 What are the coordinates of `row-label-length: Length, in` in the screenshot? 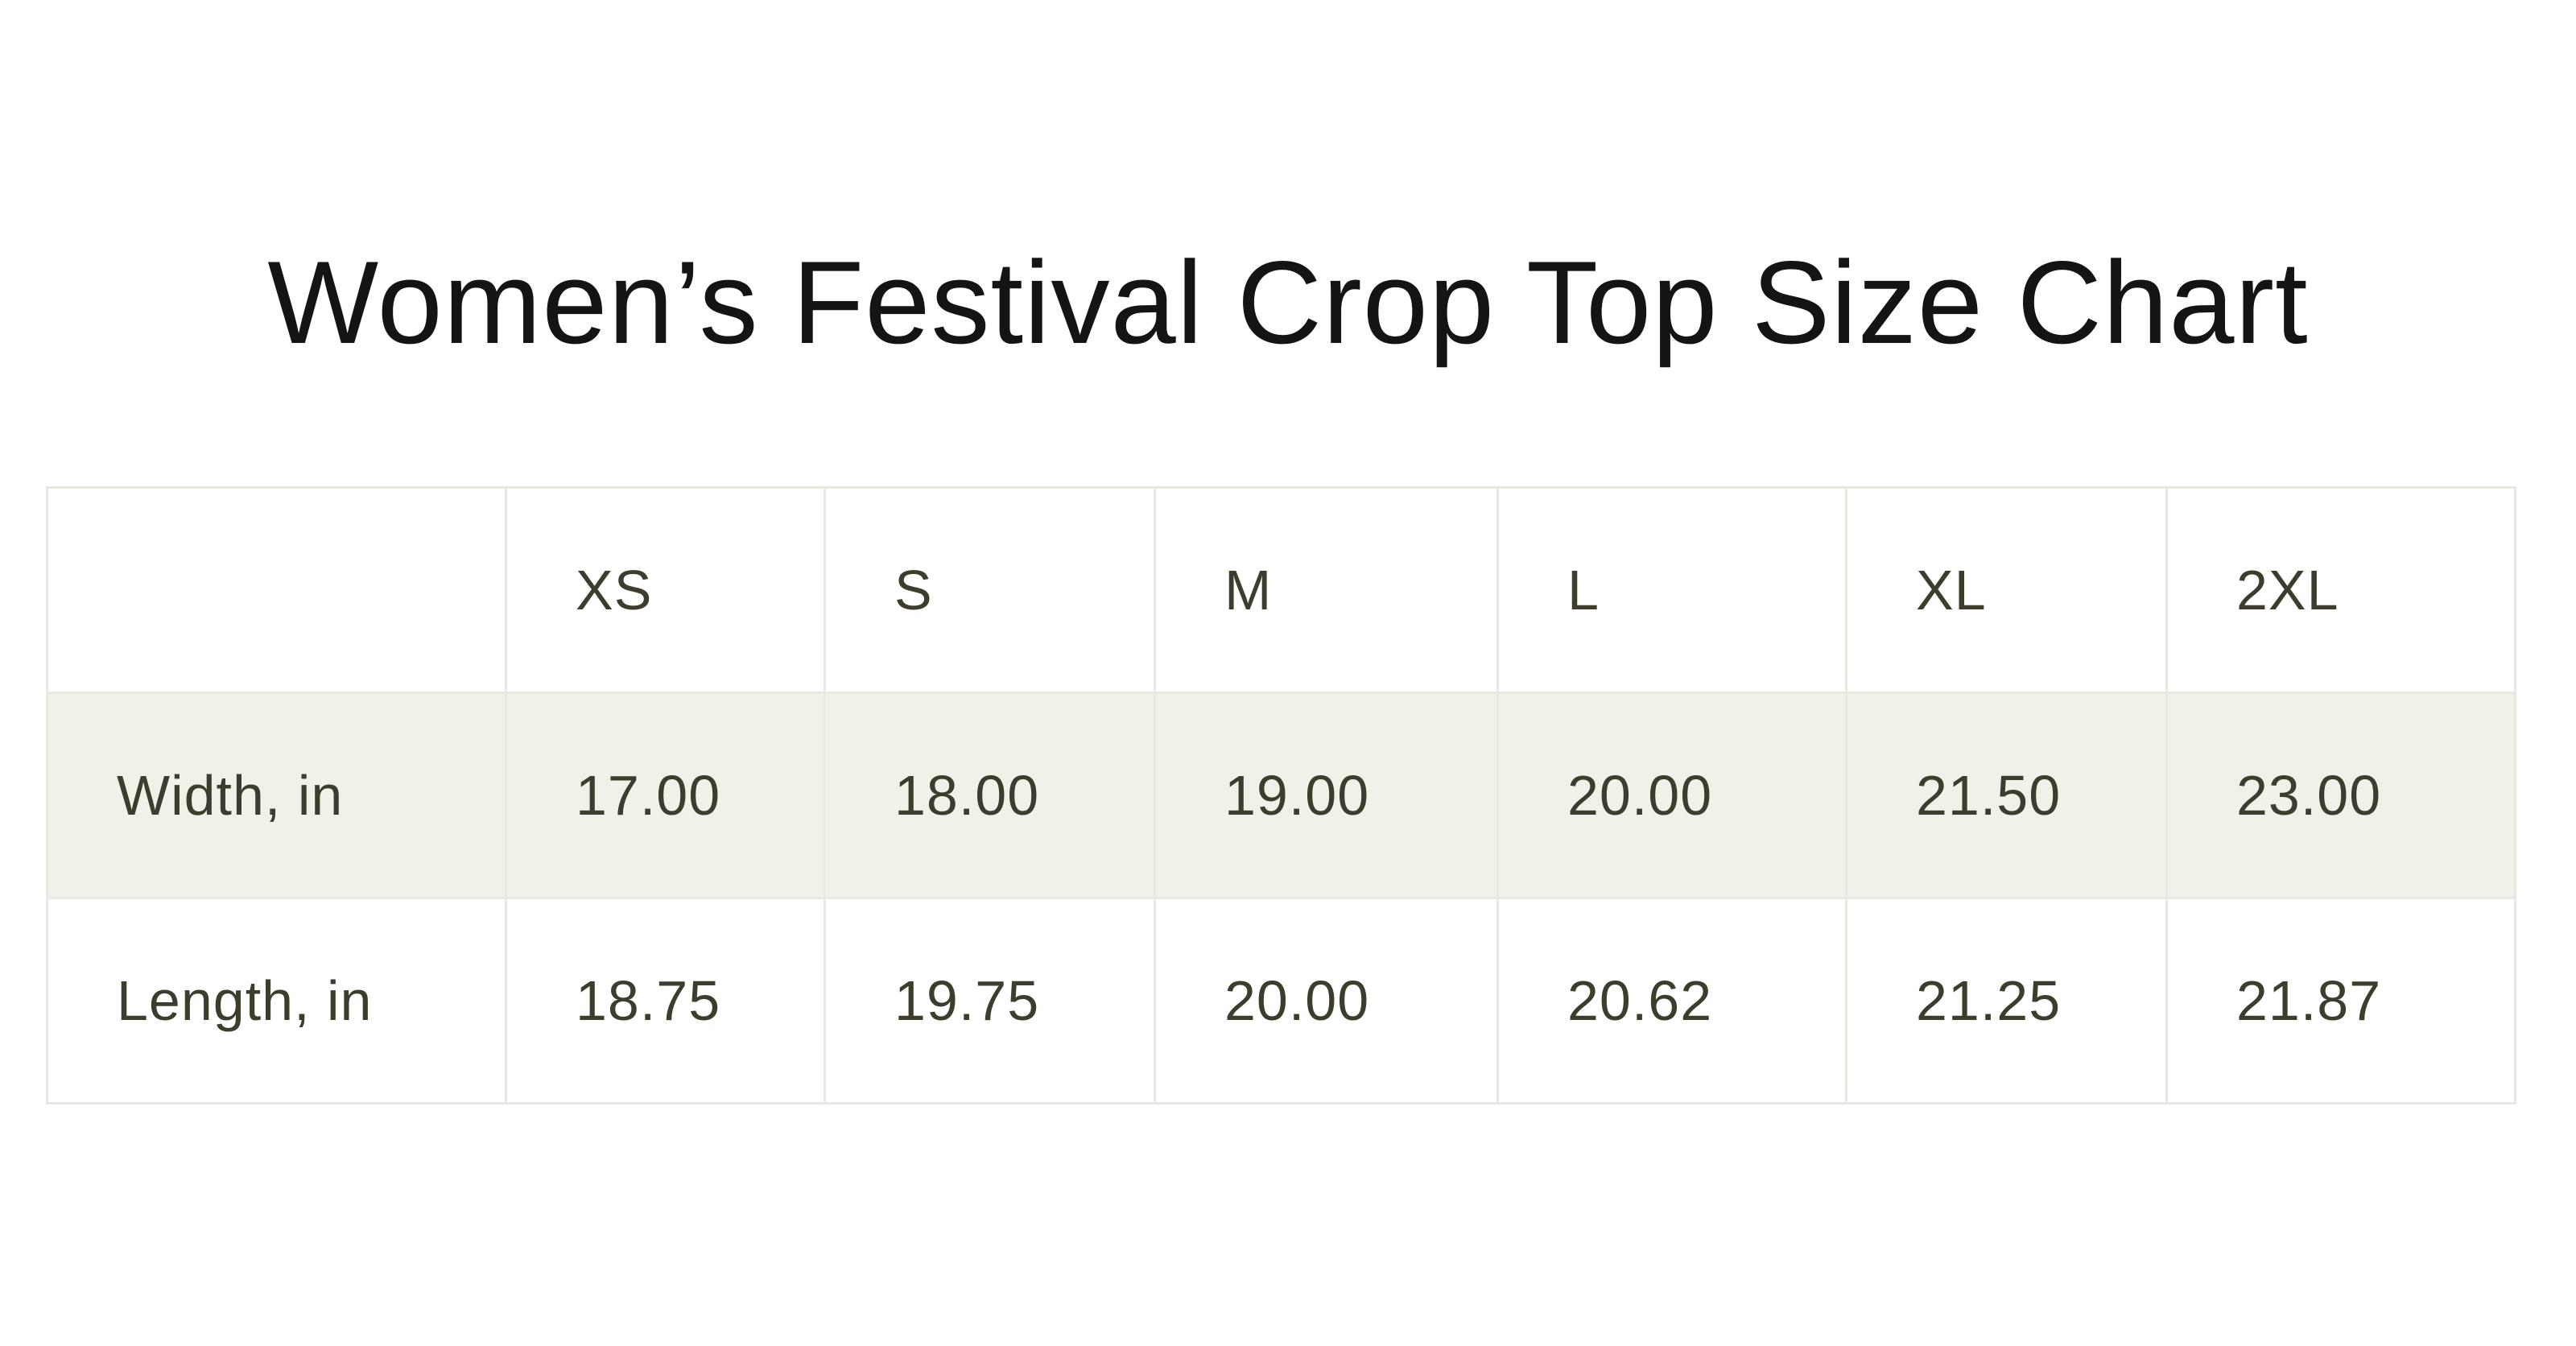 It's located at (276, 1001).